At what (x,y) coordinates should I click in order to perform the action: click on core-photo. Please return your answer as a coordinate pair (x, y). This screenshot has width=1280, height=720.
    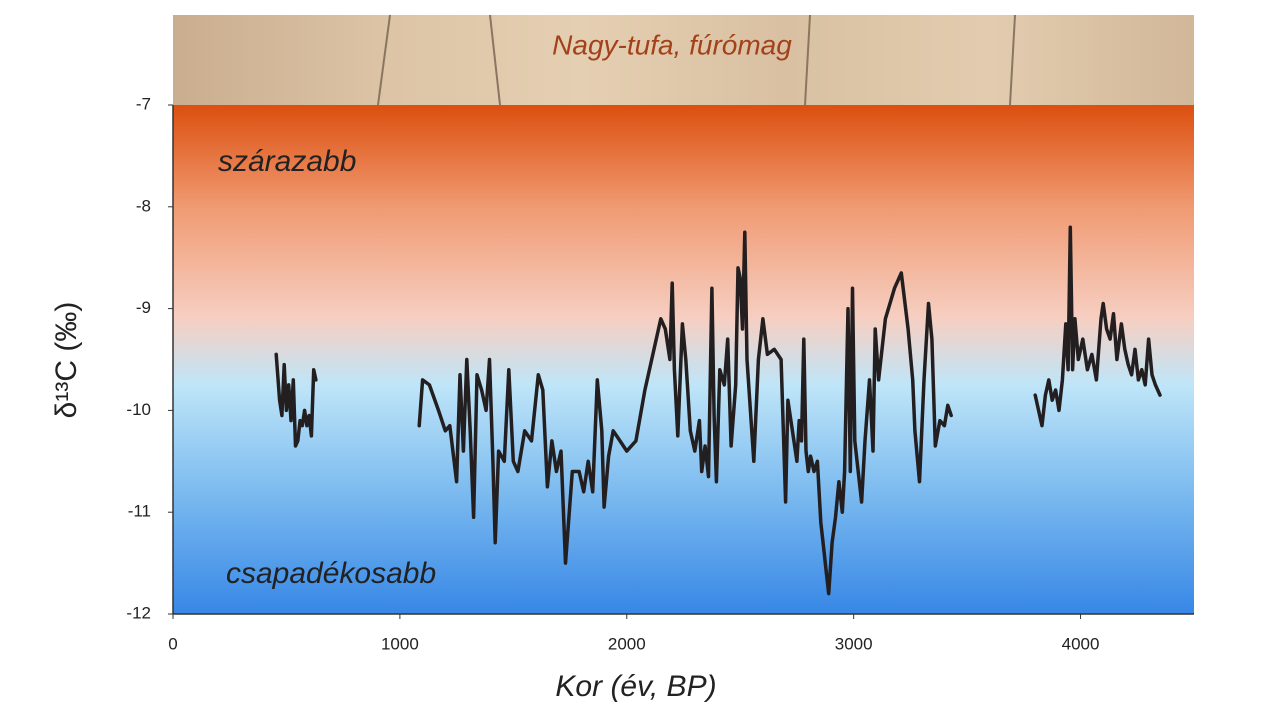
    Looking at the image, I should click on (683, 60).